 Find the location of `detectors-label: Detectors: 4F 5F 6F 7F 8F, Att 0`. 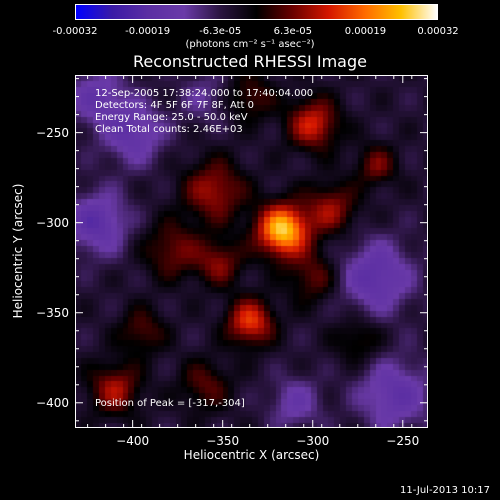

detectors-label: Detectors: 4F 5F 6F 7F 8F, Att 0 is located at coordinates (175, 105).